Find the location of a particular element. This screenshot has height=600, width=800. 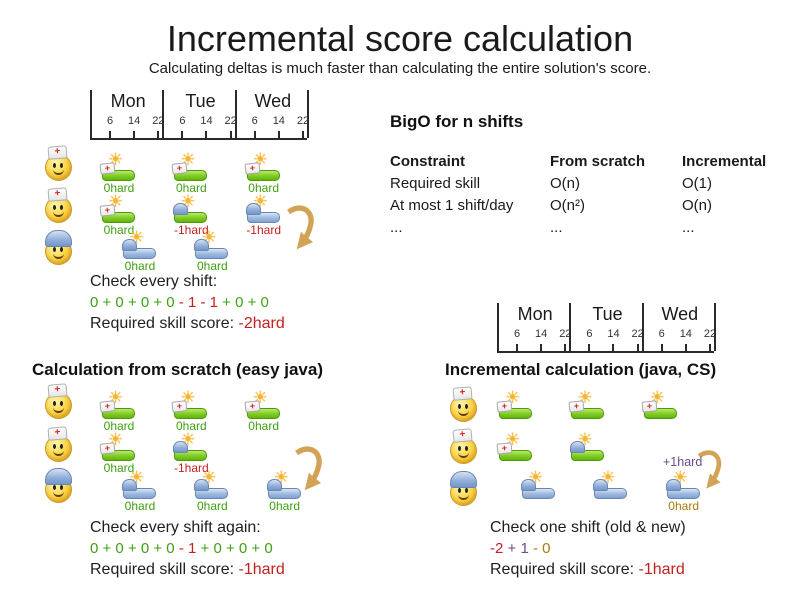

bigo-cell: At most 1 shift/day is located at coordinates (452, 205).